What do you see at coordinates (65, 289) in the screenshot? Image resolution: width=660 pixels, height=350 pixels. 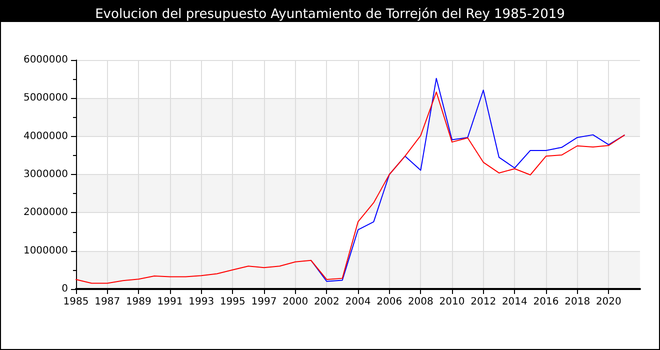 I see `y-tick-label: 0` at bounding box center [65, 289].